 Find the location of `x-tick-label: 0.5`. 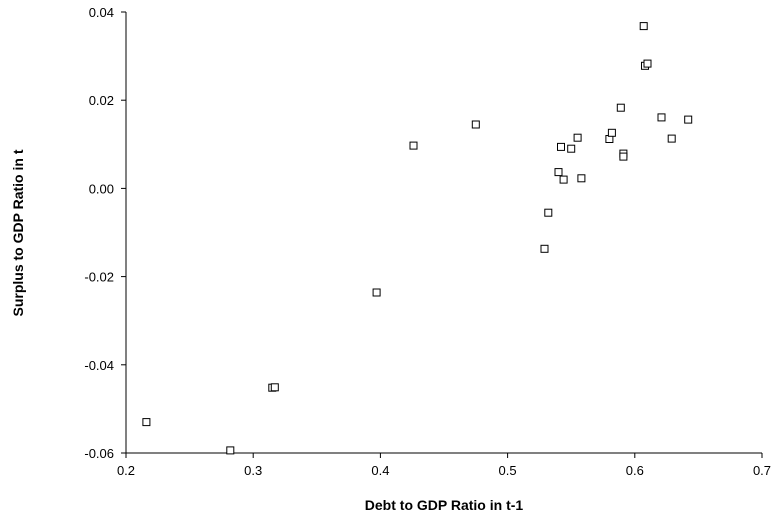

x-tick-label: 0.5 is located at coordinates (508, 470).